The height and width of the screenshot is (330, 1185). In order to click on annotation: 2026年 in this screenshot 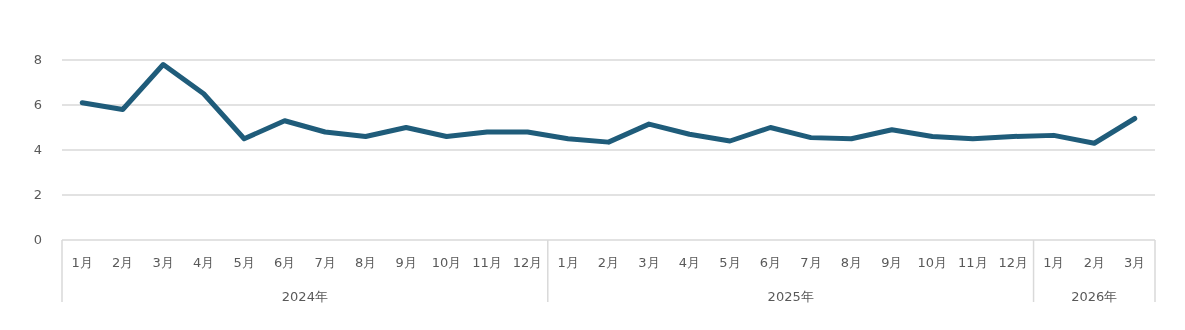, I will do `click(1094, 296)`.